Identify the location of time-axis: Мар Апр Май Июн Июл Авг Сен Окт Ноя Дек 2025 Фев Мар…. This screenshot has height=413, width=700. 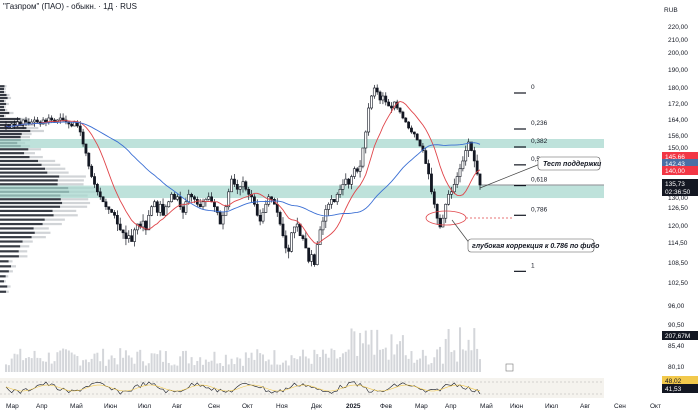
(333, 406).